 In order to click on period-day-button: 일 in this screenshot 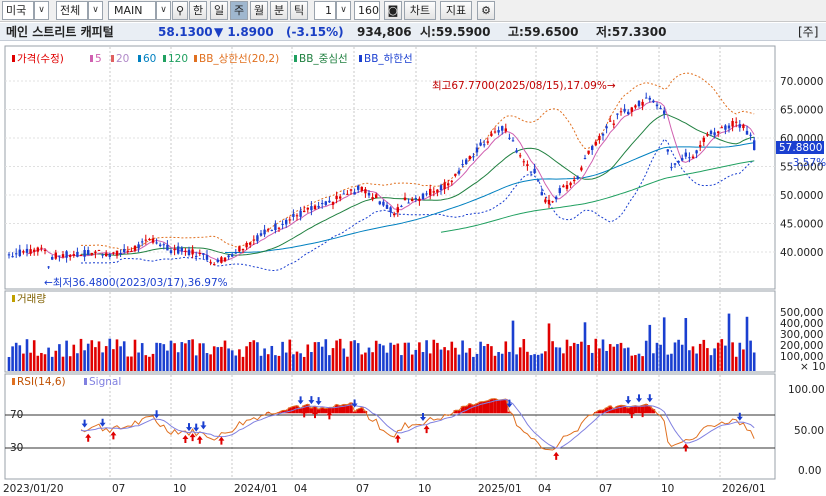, I will do `click(219, 10)`.